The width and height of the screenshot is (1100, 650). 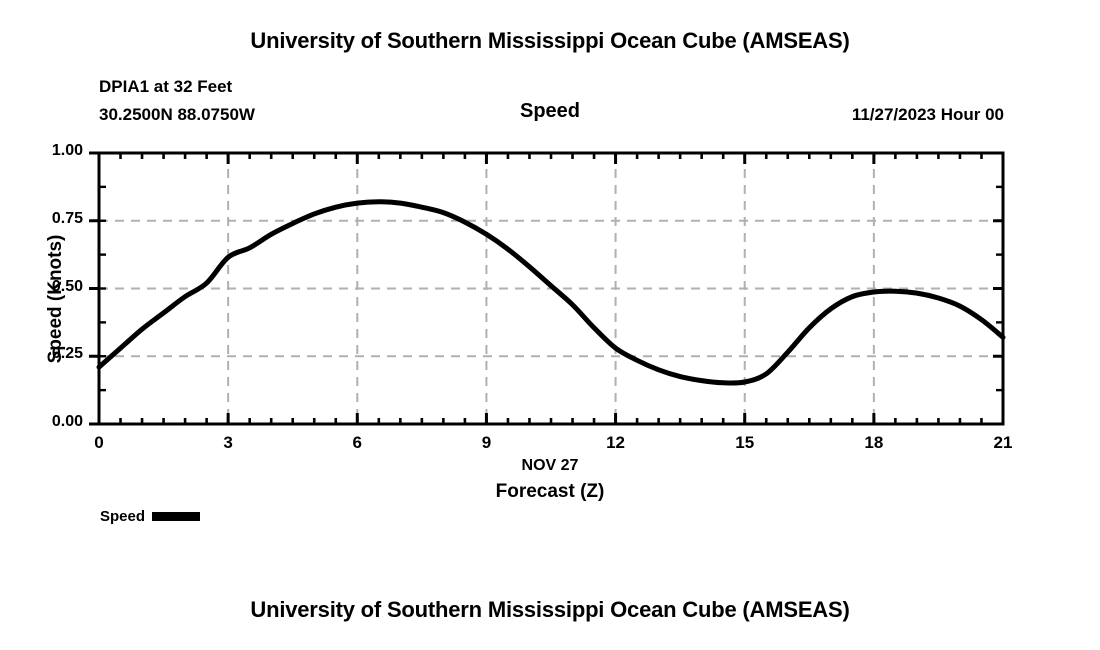 What do you see at coordinates (874, 442) in the screenshot?
I see `x-tick-label: 18` at bounding box center [874, 442].